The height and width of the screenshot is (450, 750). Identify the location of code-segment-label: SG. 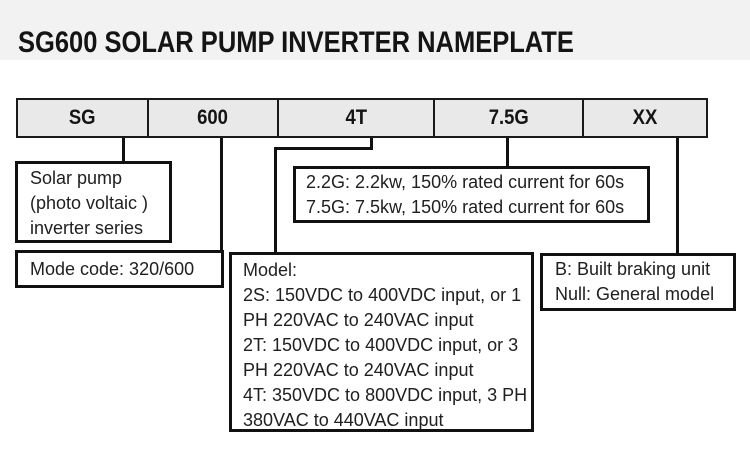
(82, 117).